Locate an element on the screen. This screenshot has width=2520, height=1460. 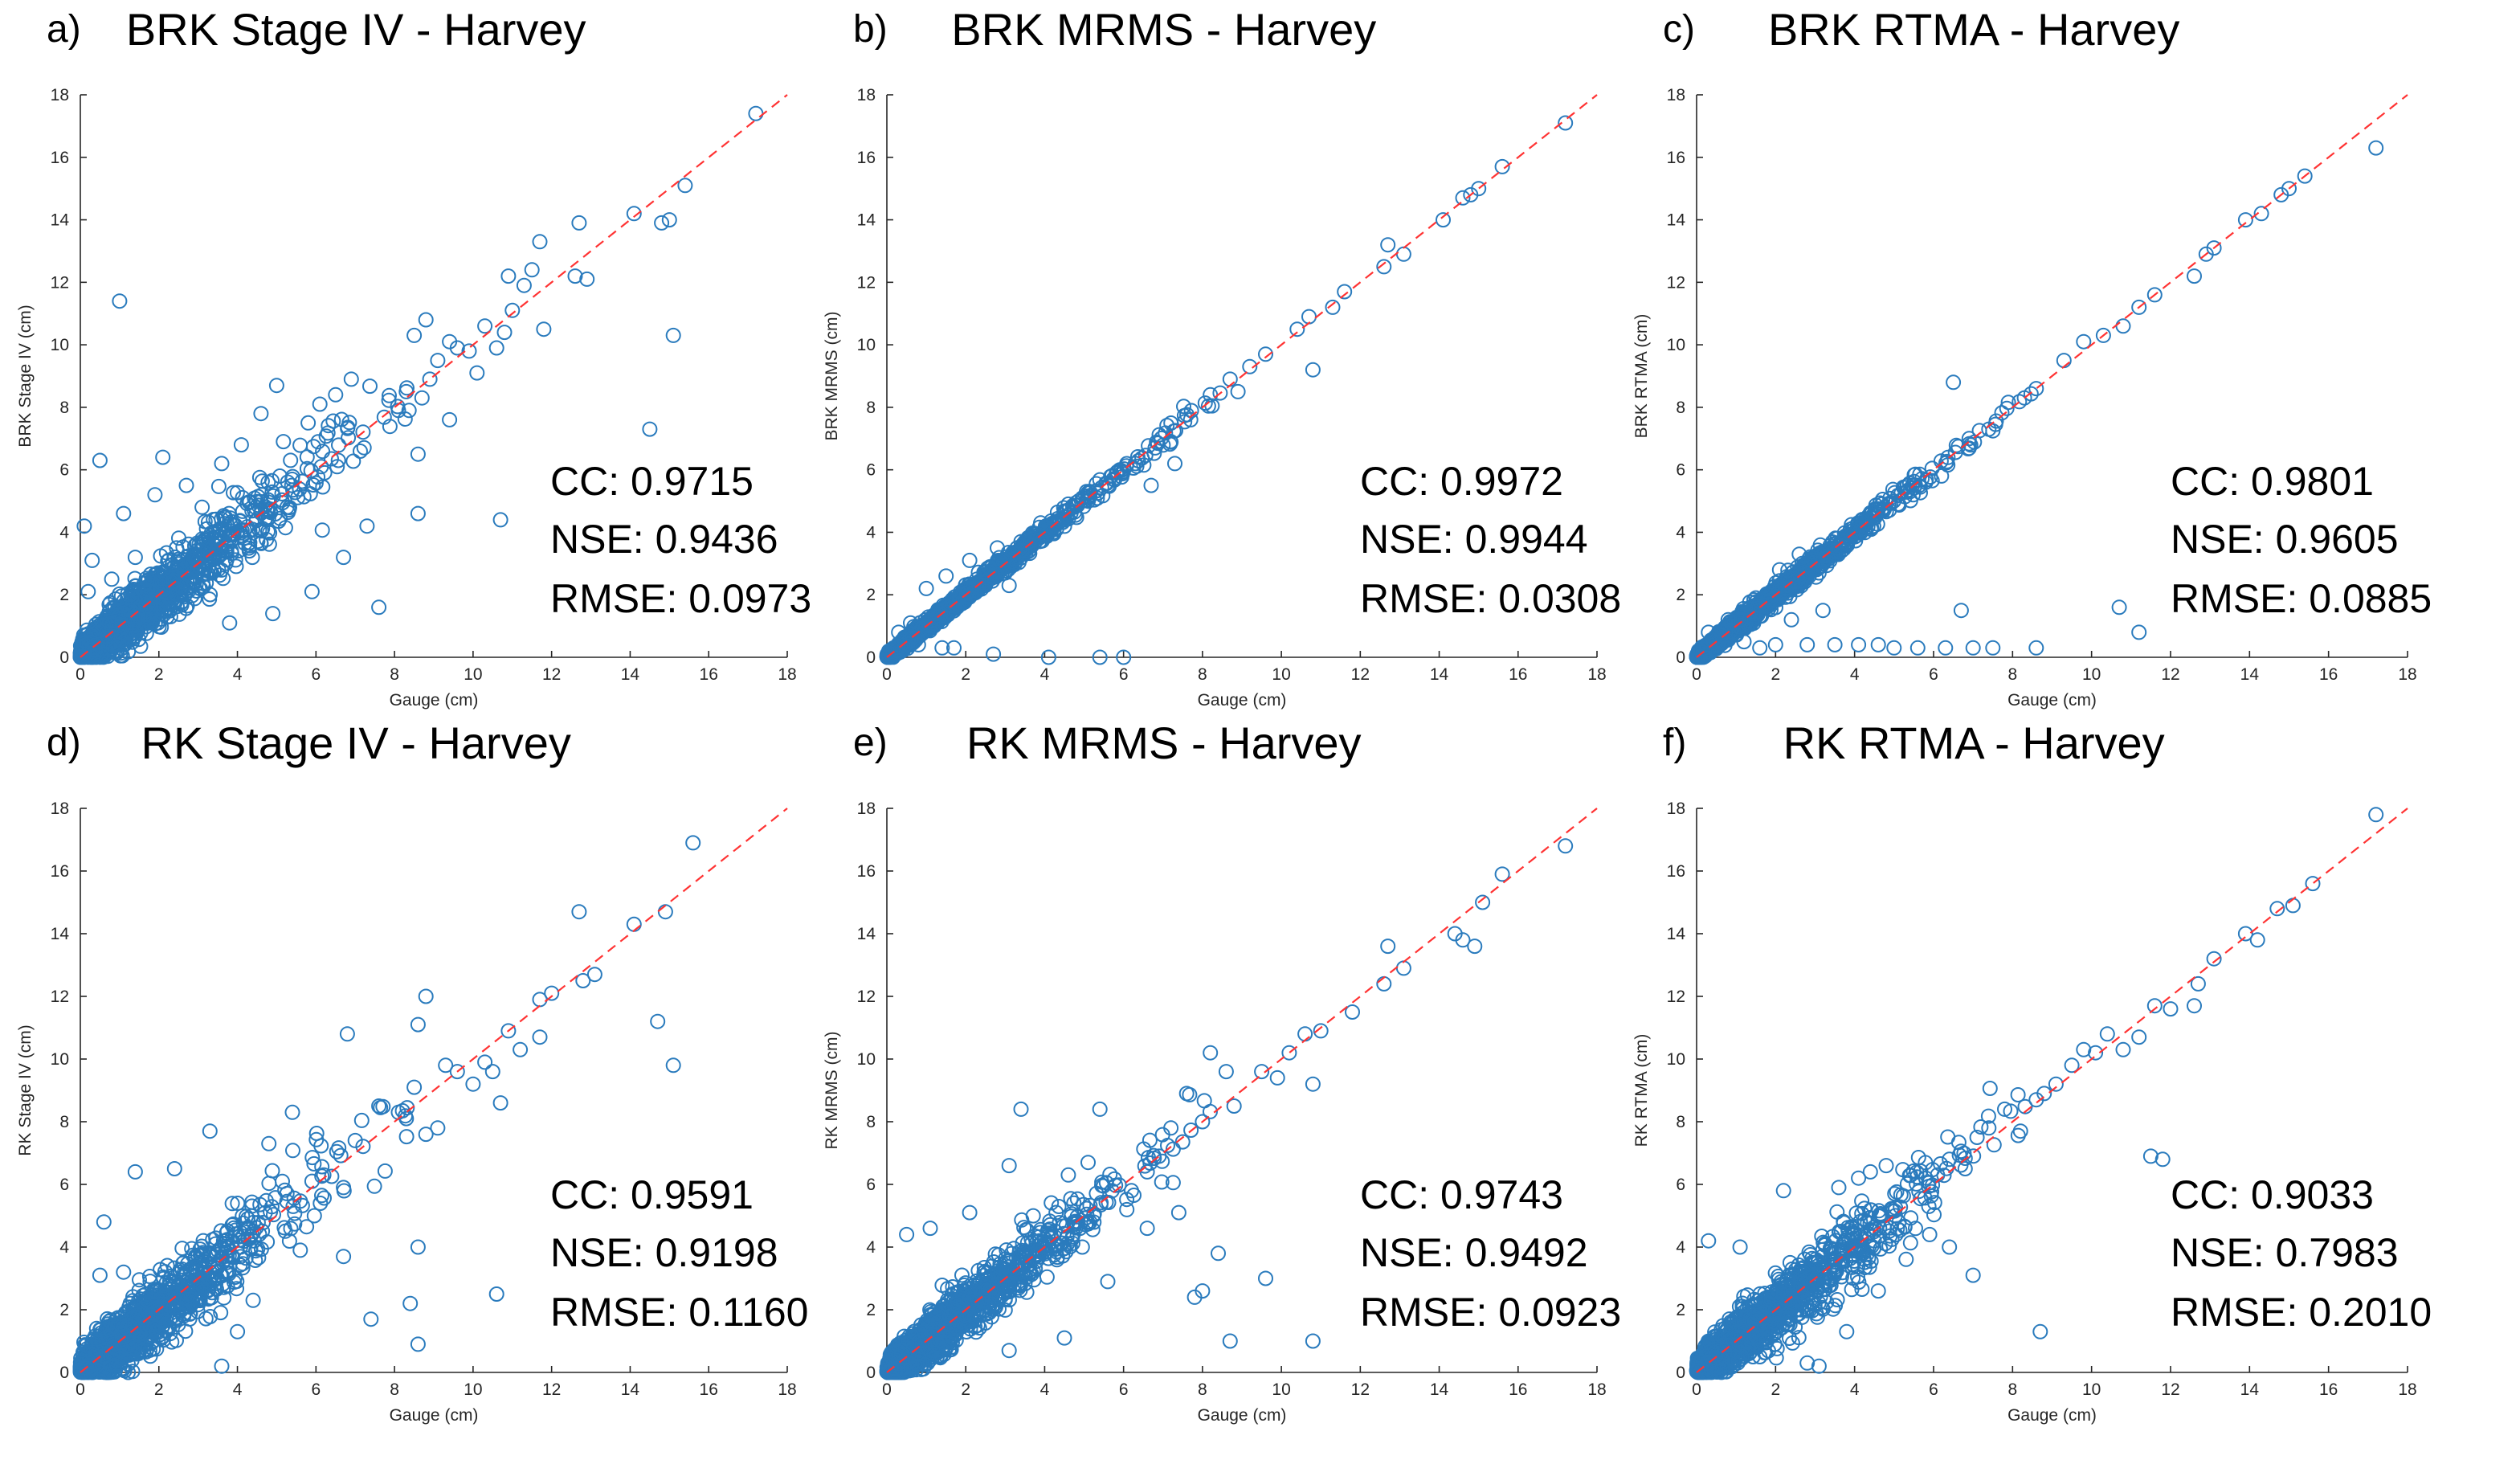
panel-title: BRK MRMS - Harvey is located at coordinates (1163, 29).